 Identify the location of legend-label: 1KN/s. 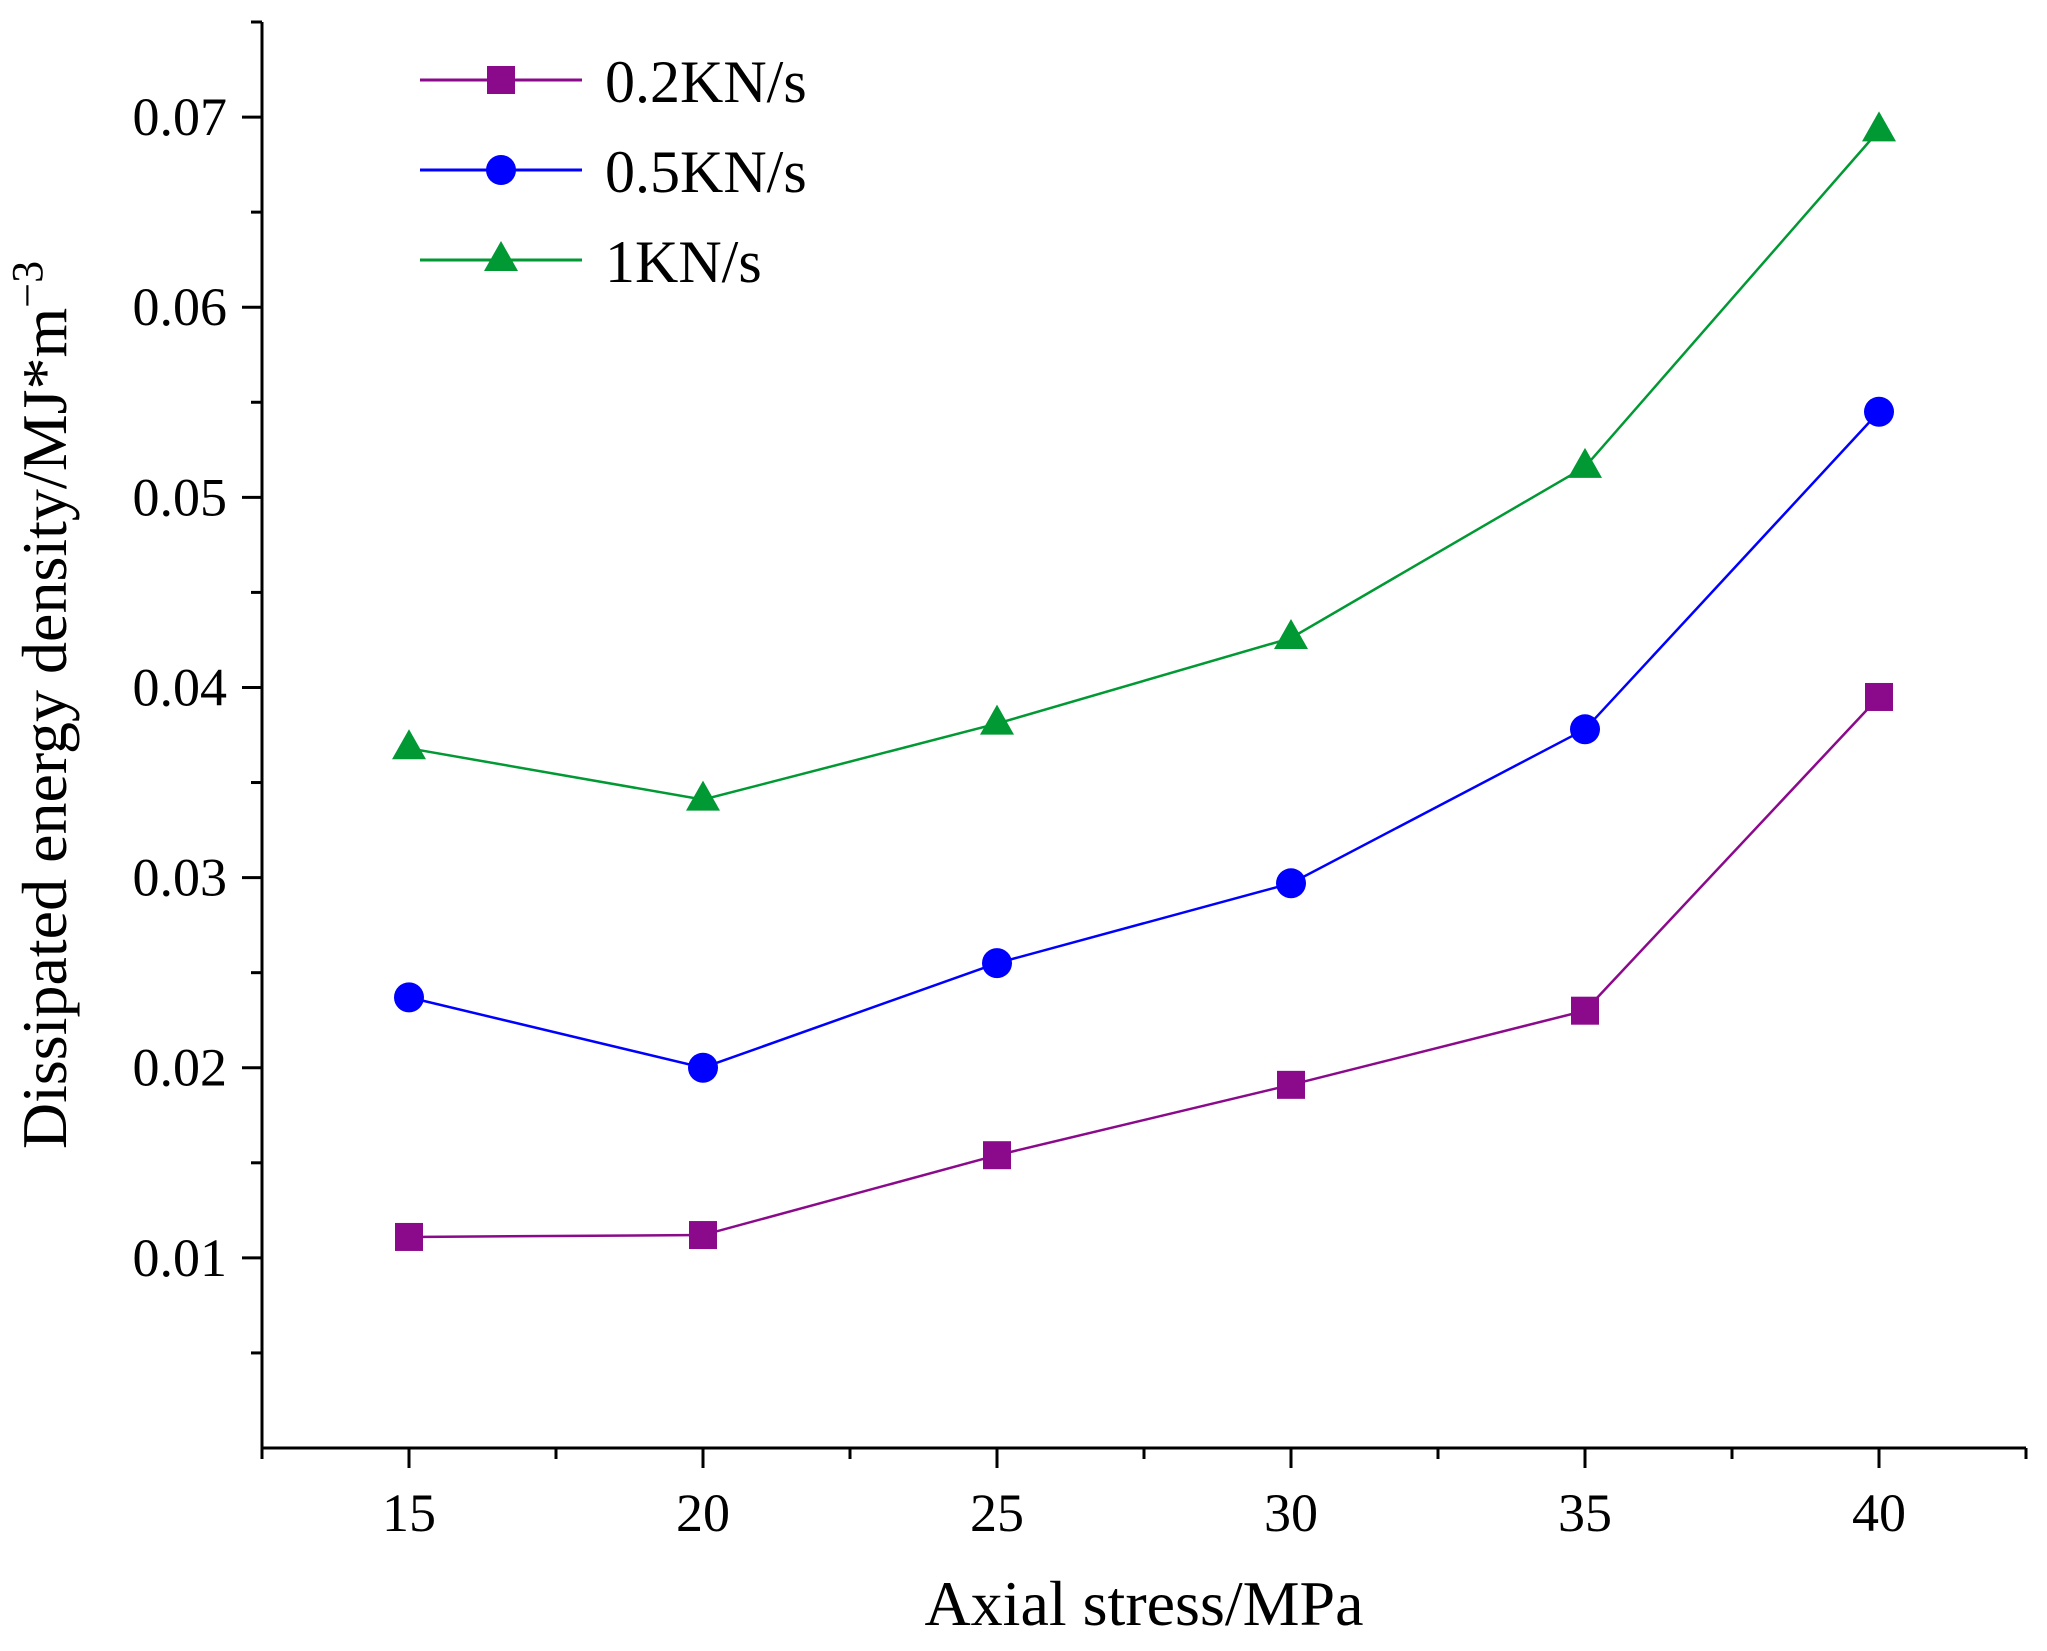
(683, 262).